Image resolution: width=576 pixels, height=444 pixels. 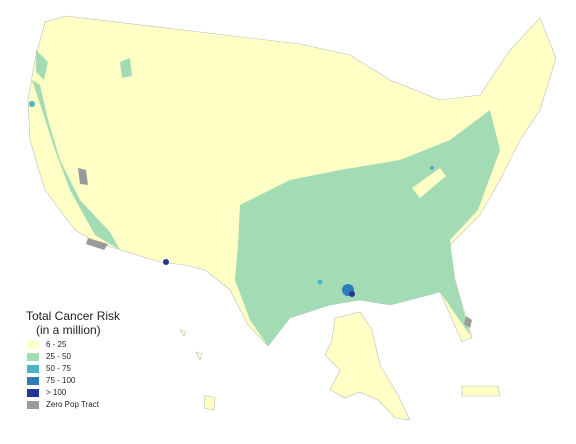 What do you see at coordinates (429, 183) in the screenshot?
I see `land` at bounding box center [429, 183].